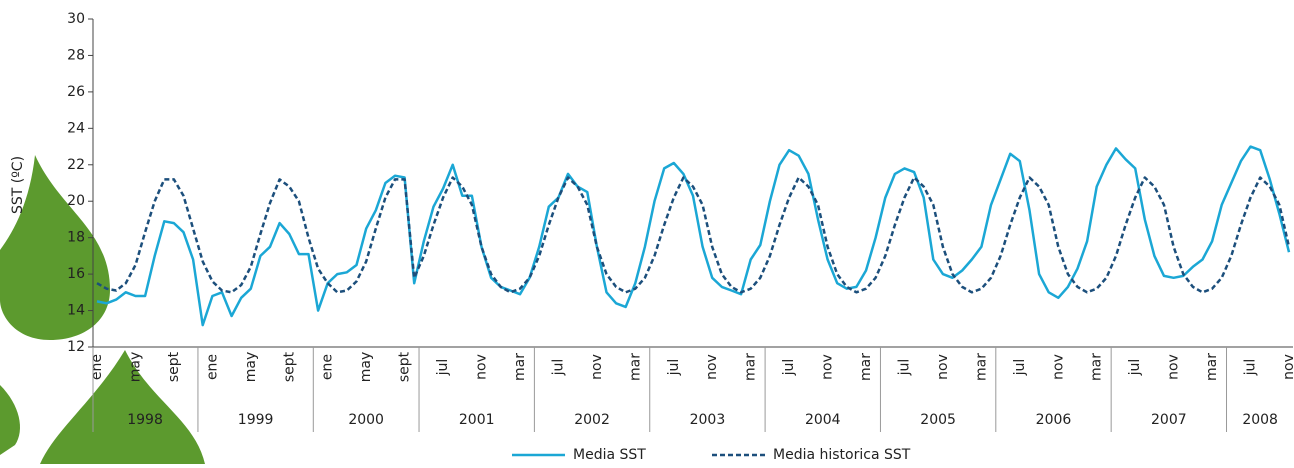 This screenshot has height=468, width=1294. Describe the element at coordinates (76, 274) in the screenshot. I see `y-tick-label: 16` at that location.